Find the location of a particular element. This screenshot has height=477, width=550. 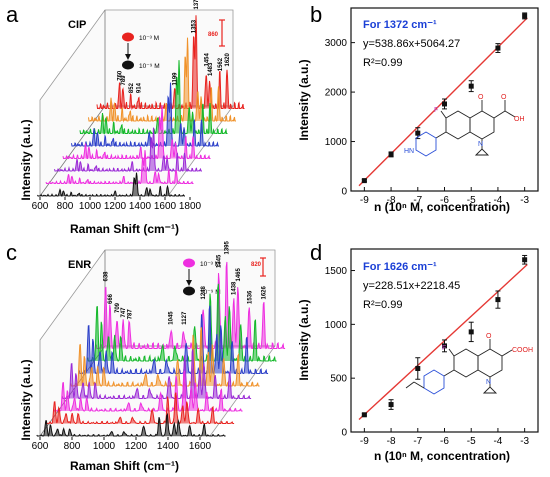

panel-c-legend: 10⁻³ M 10⁻⁹ M is located at coordinates (202, 277).